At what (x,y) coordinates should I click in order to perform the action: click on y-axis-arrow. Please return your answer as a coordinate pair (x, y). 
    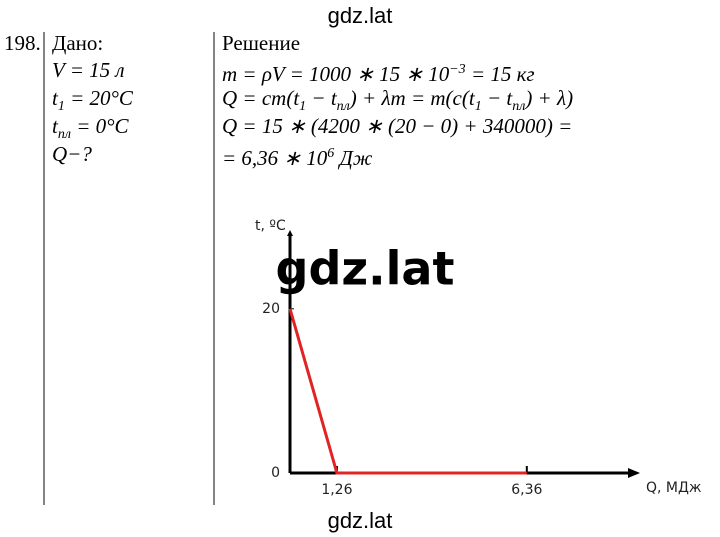
    Looking at the image, I should click on (290, 233).